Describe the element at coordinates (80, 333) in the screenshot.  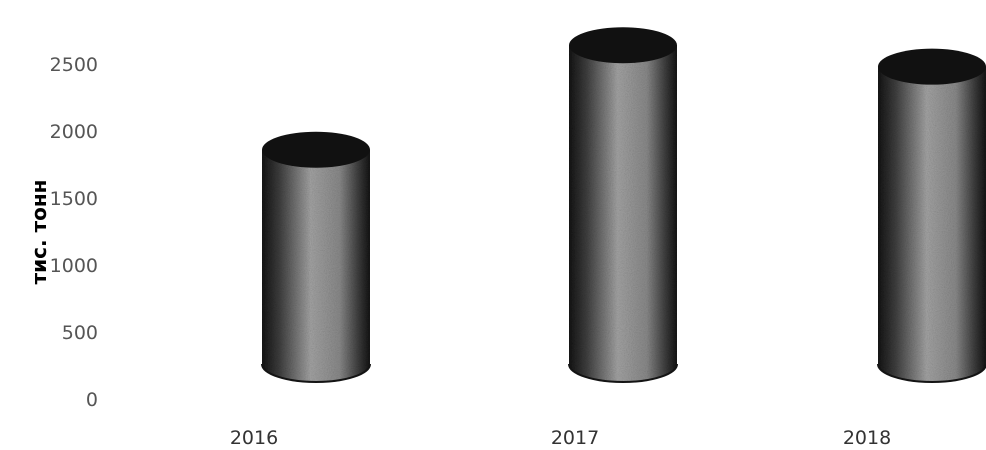
I see `y-tick-label: 500` at that location.